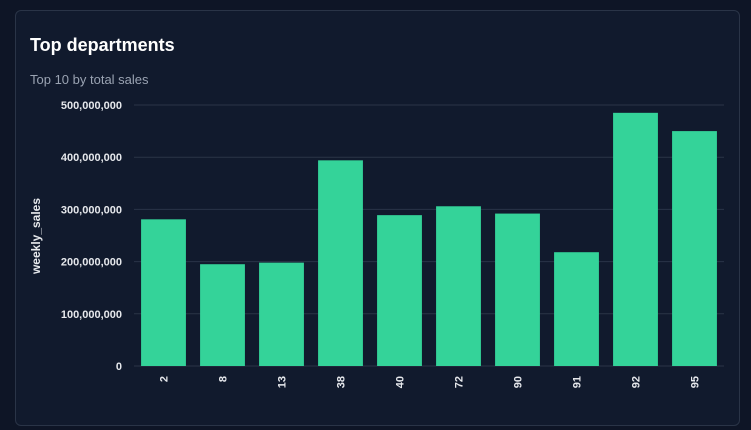 The width and height of the screenshot is (751, 430). Describe the element at coordinates (91, 263) in the screenshot. I see `y-tick-label: 200,000,000` at that location.